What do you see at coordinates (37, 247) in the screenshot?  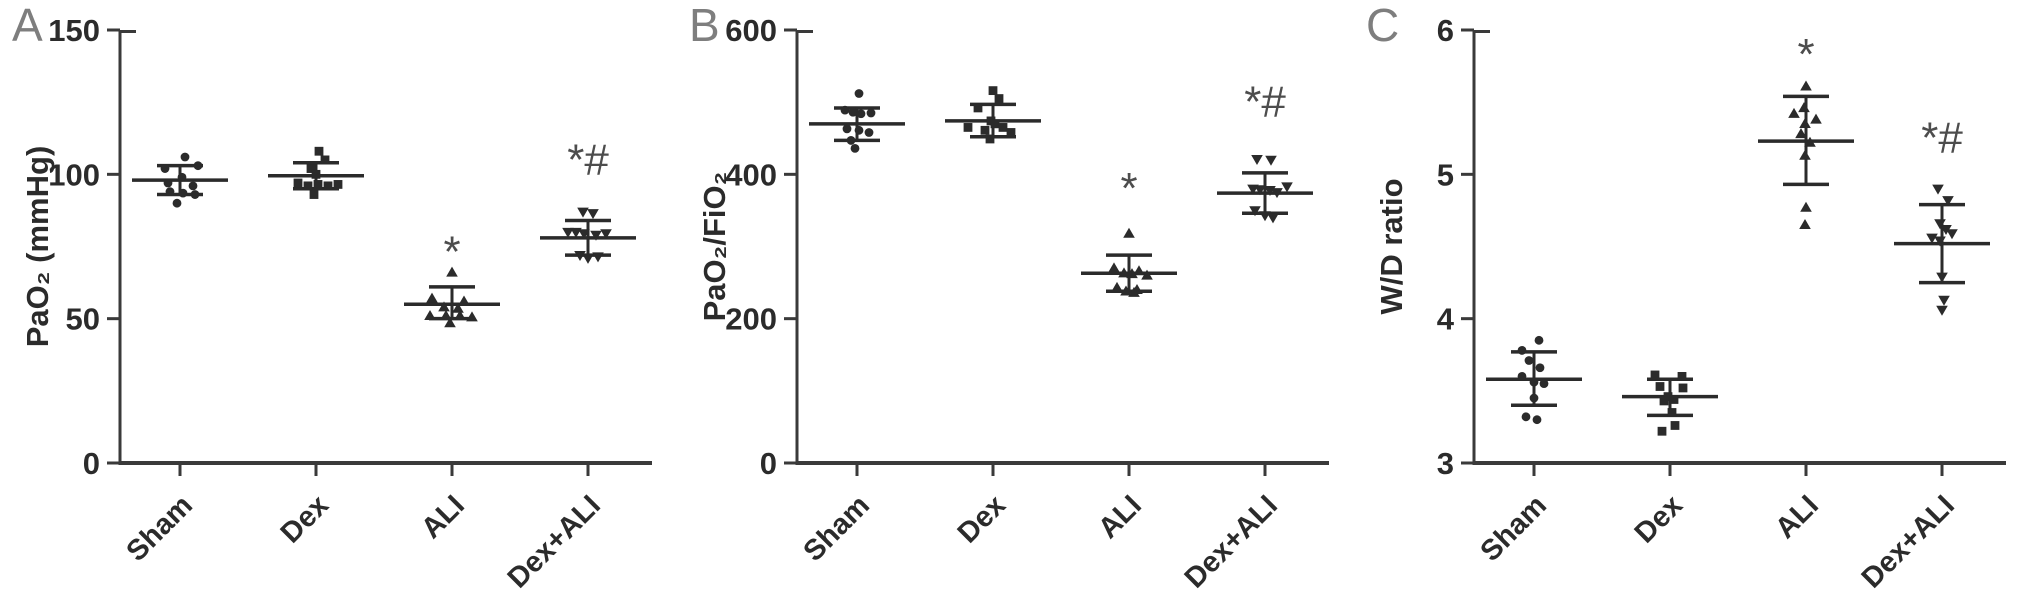 I see `y-axis-title: PaO₂ (mmHg)` at bounding box center [37, 247].